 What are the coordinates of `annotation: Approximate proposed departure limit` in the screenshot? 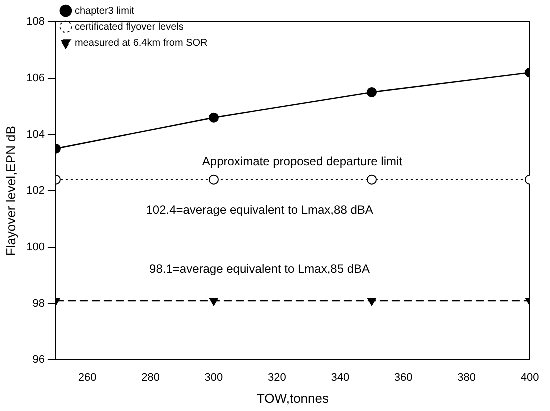 It's located at (303, 161).